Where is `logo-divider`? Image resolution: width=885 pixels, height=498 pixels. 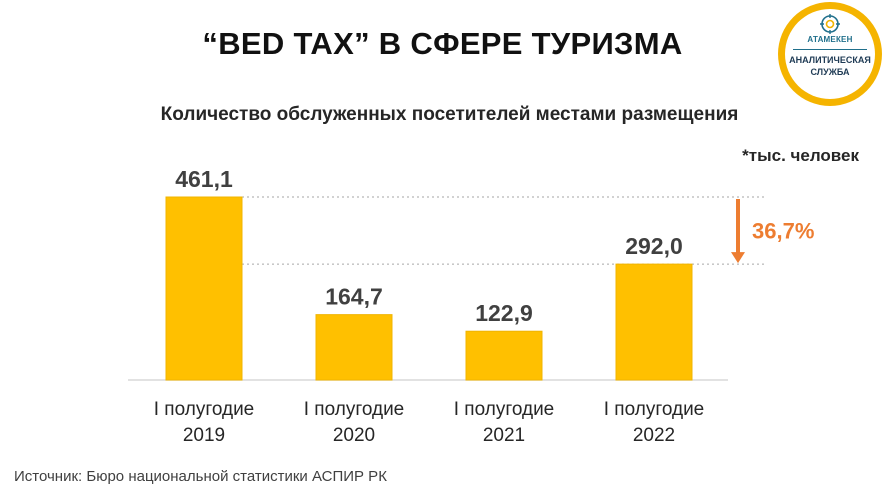 logo-divider is located at coordinates (830, 49).